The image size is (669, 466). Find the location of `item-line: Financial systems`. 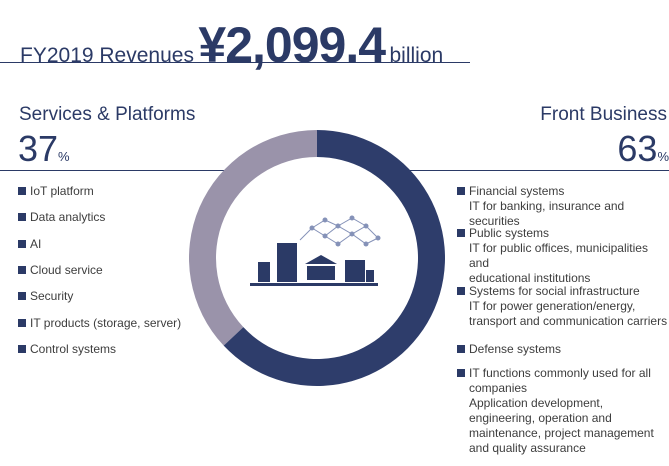

item-line: Financial systems is located at coordinates (517, 191).